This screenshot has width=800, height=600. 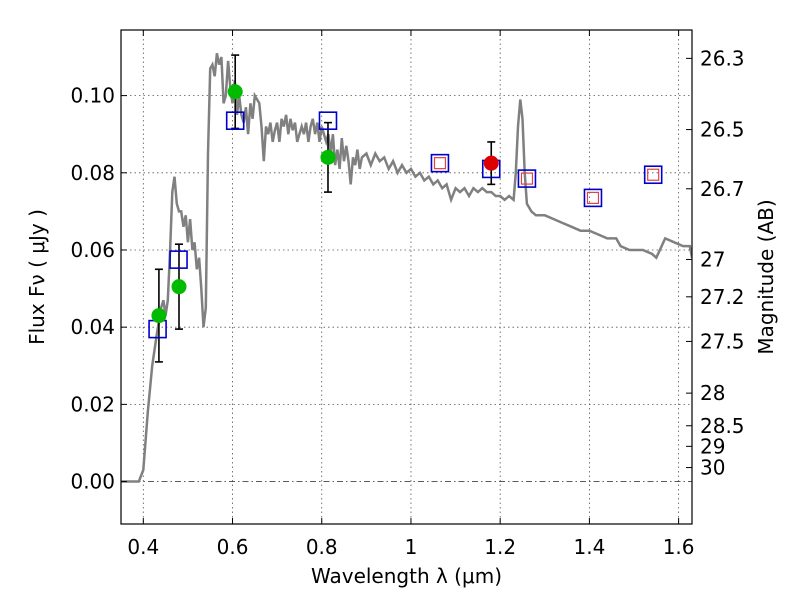 What do you see at coordinates (233, 547) in the screenshot?
I see `x-tick-label: 0.6` at bounding box center [233, 547].